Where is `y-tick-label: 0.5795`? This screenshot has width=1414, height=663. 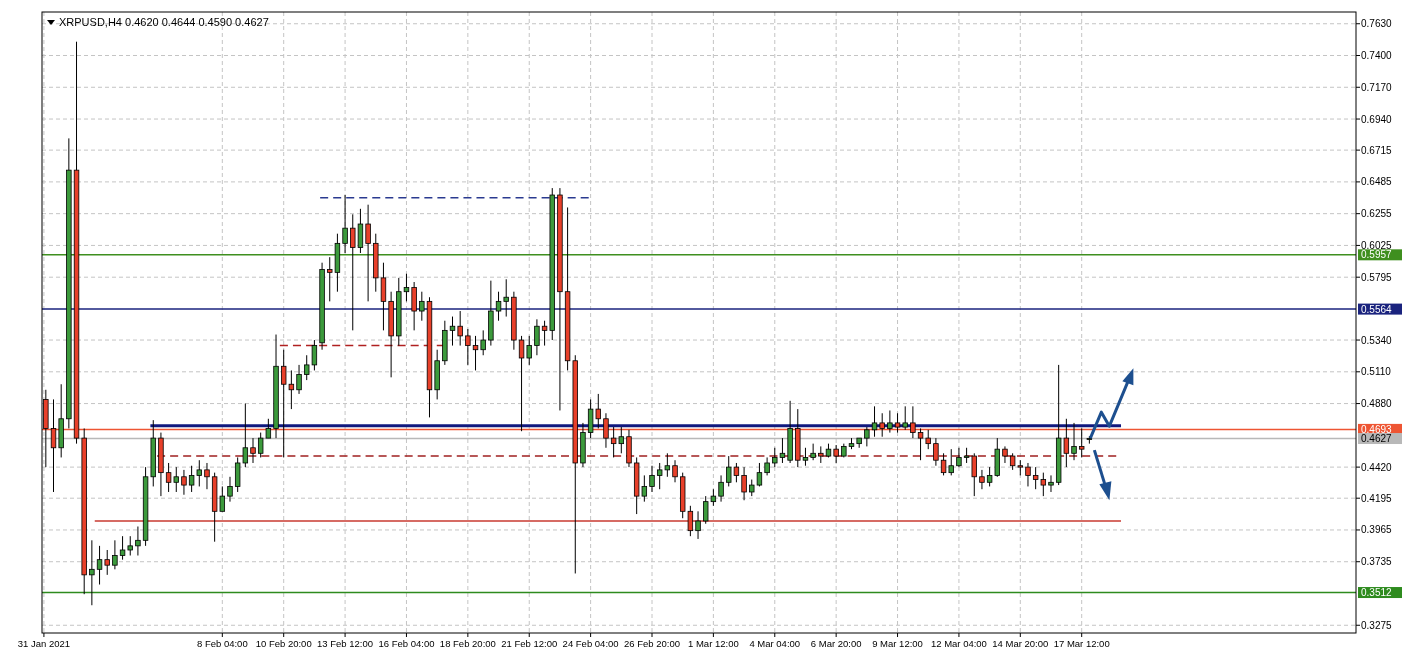
y-tick-label: 0.5795 is located at coordinates (1377, 277).